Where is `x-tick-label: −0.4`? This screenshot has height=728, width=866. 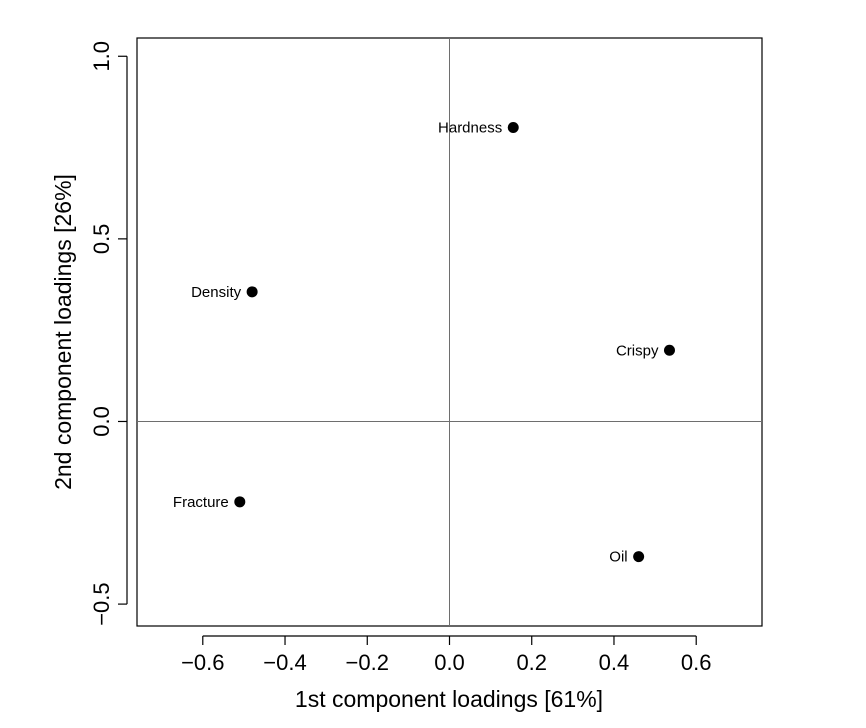
x-tick-label: −0.4 is located at coordinates (284, 662).